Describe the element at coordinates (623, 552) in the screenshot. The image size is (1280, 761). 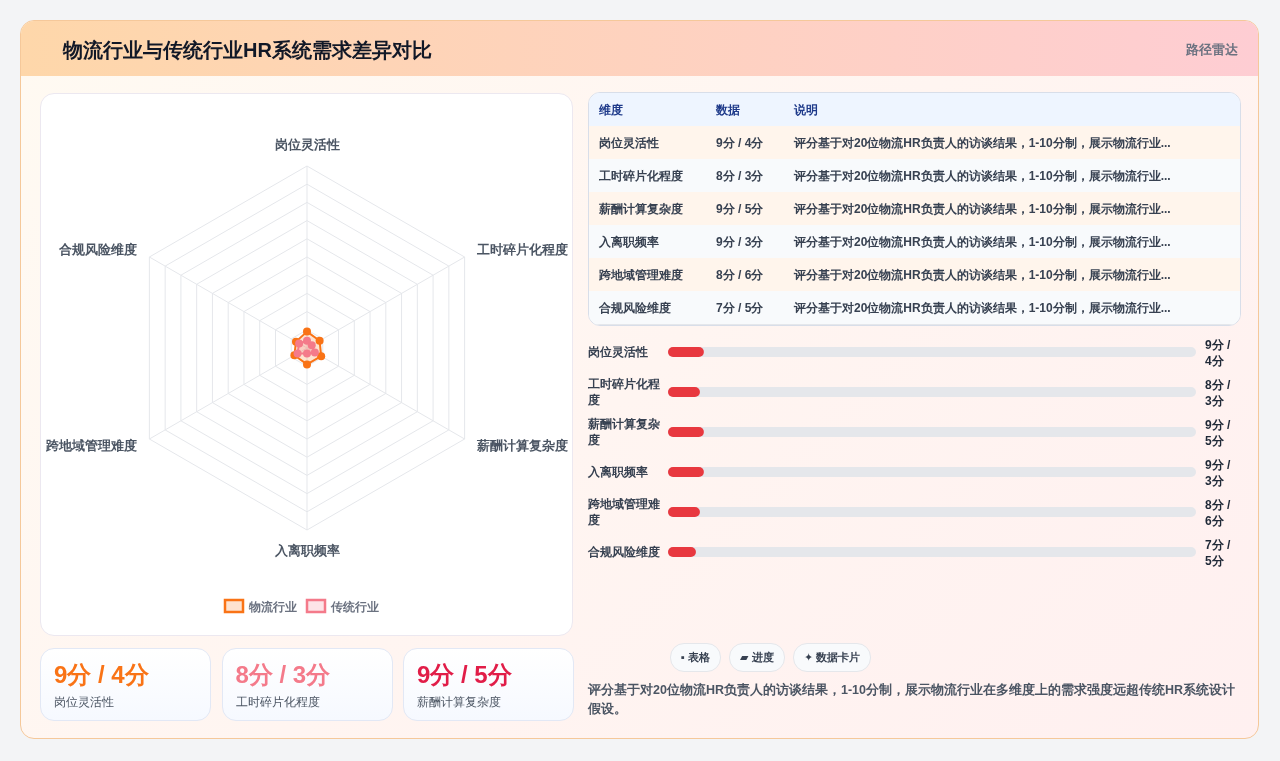
I see `y-tick-label: 合规风险维度` at that location.